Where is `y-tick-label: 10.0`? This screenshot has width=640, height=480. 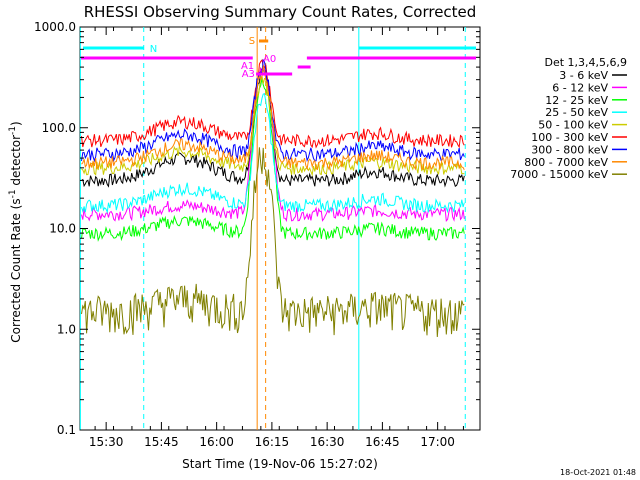 y-tick-label: 10.0 is located at coordinates (62, 229).